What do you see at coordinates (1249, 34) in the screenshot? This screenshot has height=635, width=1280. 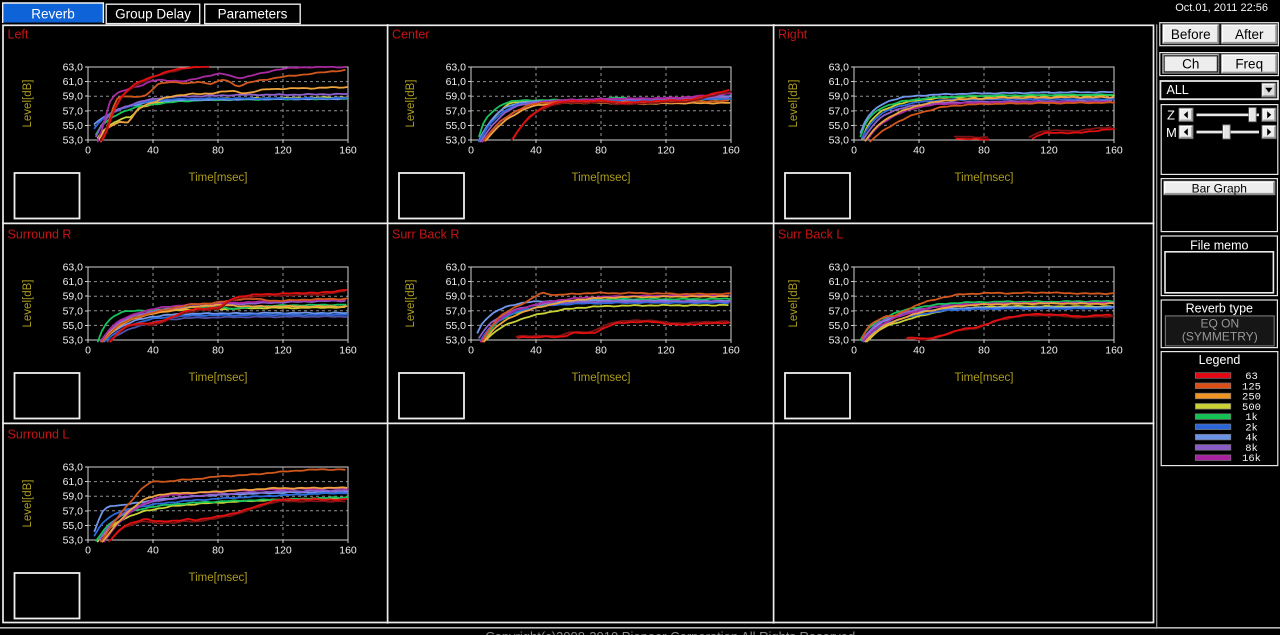 I see `svg-text: After` at bounding box center [1249, 34].